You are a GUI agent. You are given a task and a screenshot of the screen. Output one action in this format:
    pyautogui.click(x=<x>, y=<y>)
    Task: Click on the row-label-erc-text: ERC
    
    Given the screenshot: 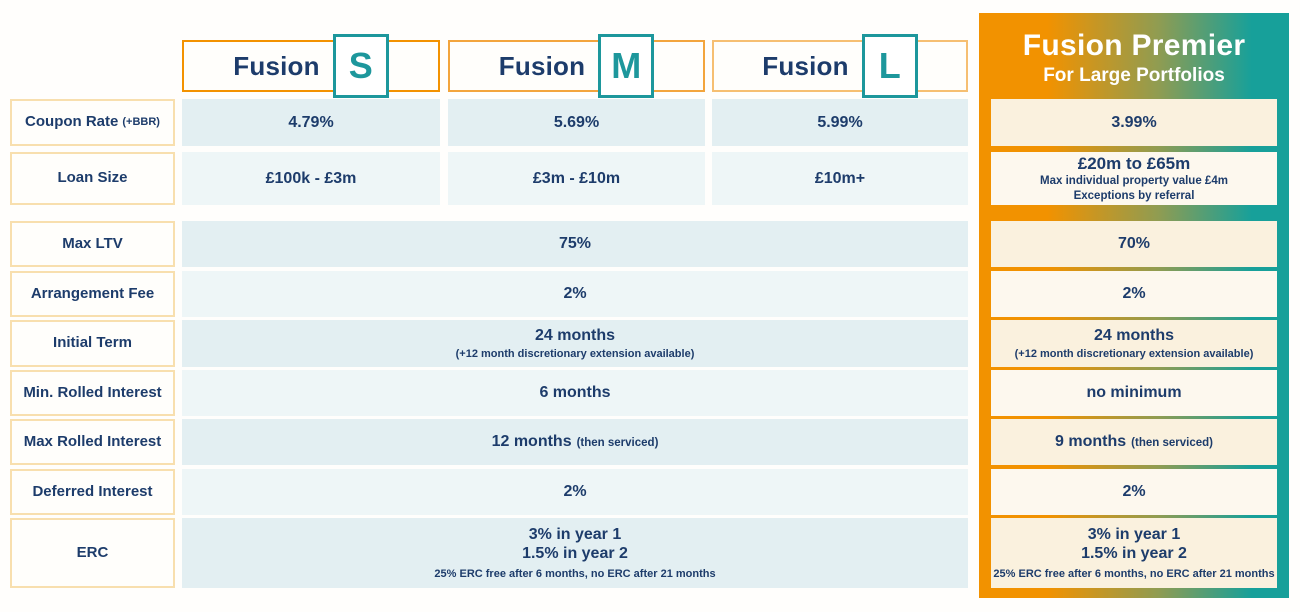 What is the action you would take?
    pyautogui.click(x=92, y=552)
    